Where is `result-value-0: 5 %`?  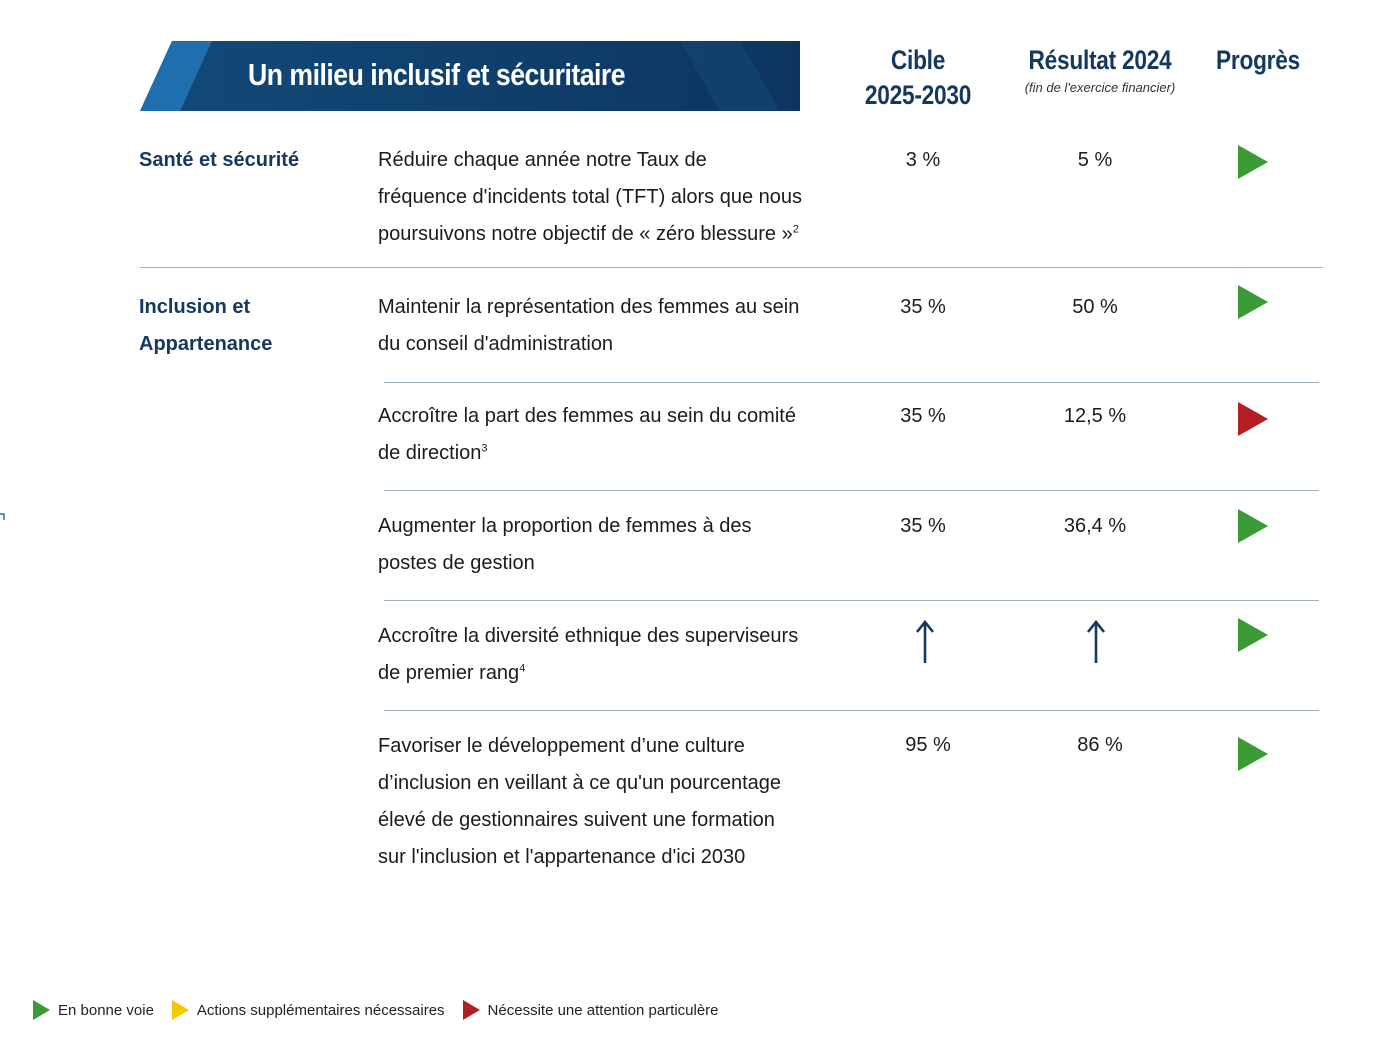 result-value-0: 5 % is located at coordinates (1095, 160).